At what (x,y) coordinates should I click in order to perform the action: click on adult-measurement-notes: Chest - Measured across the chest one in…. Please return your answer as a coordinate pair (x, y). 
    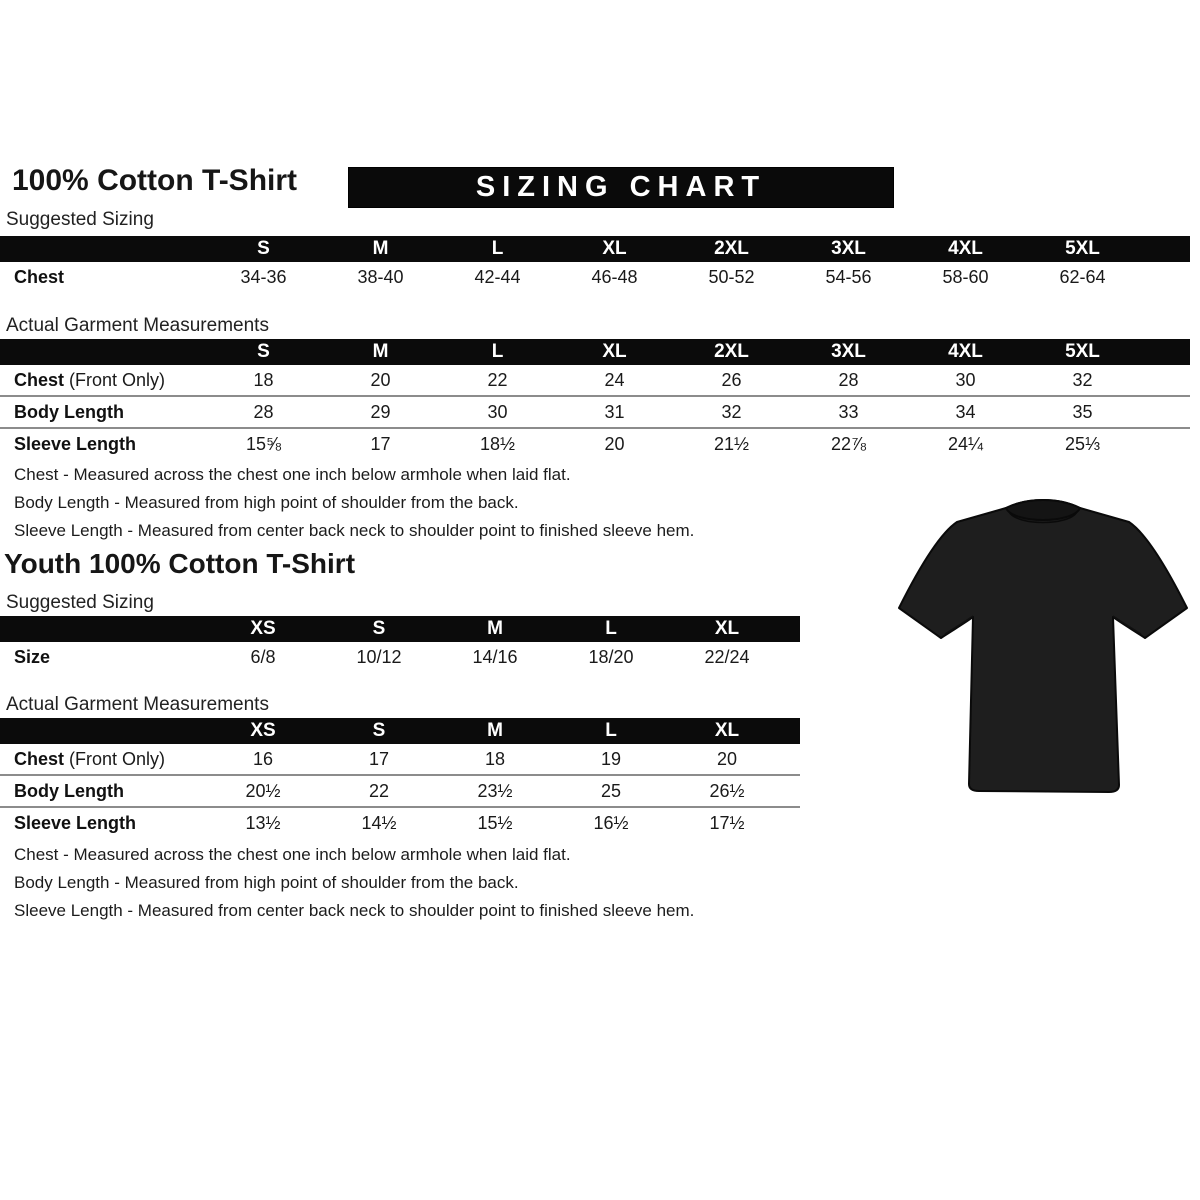
    Looking at the image, I should click on (354, 503).